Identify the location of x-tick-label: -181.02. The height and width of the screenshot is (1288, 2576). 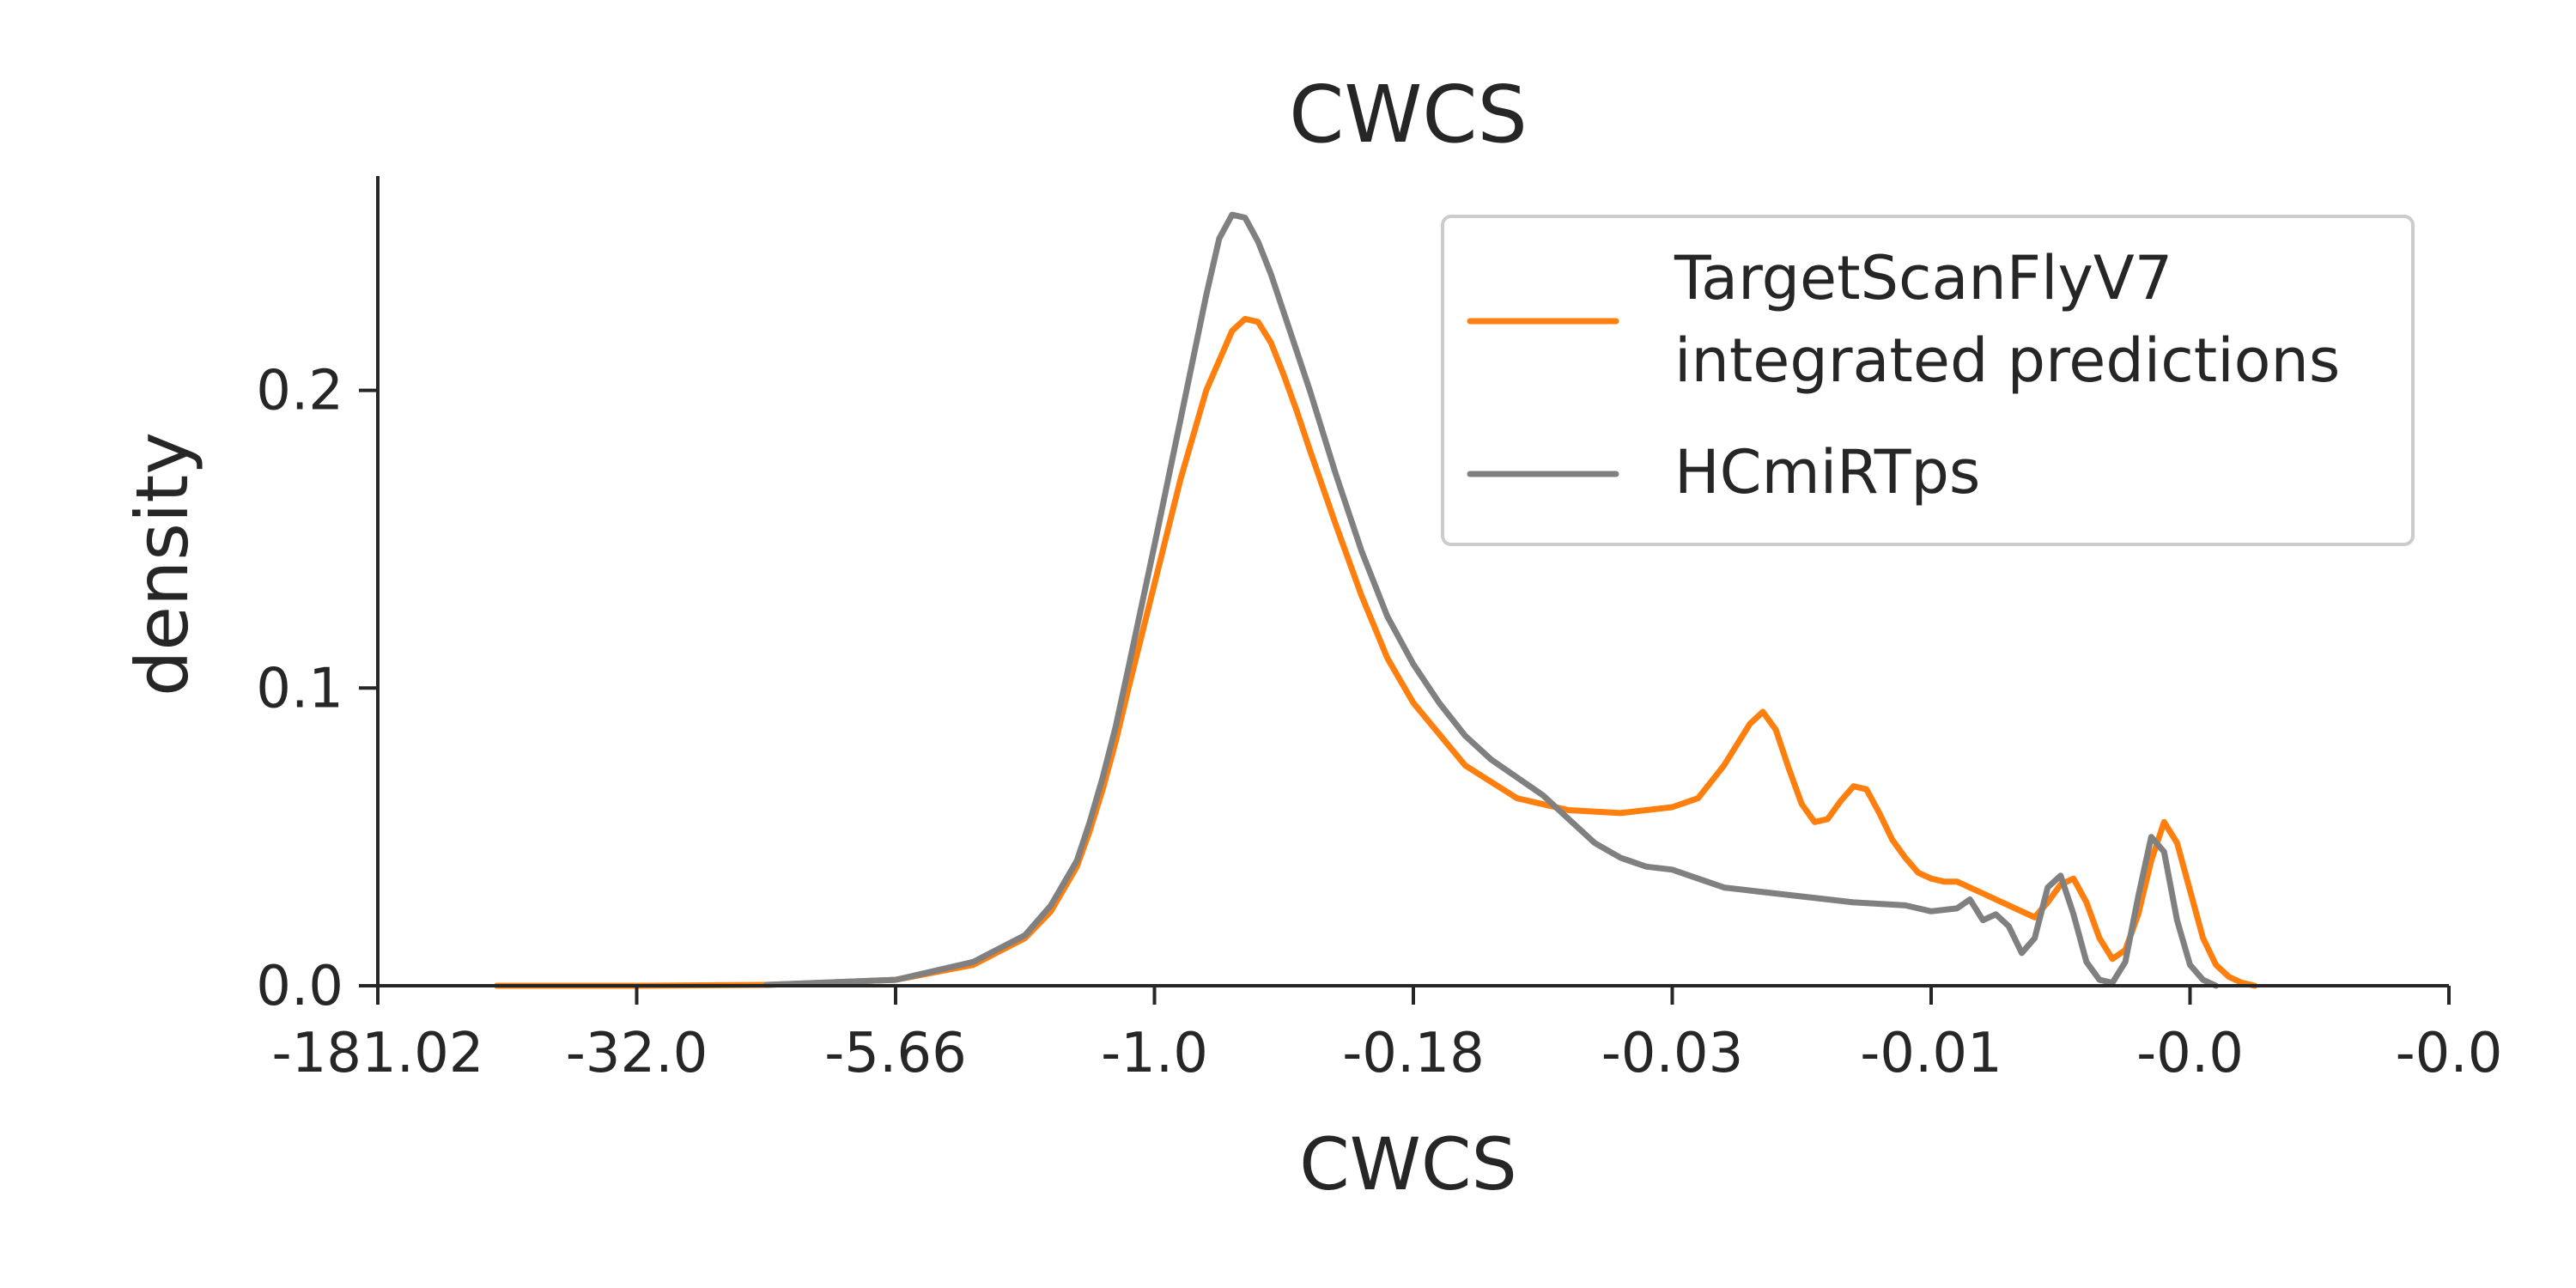
(377, 1053).